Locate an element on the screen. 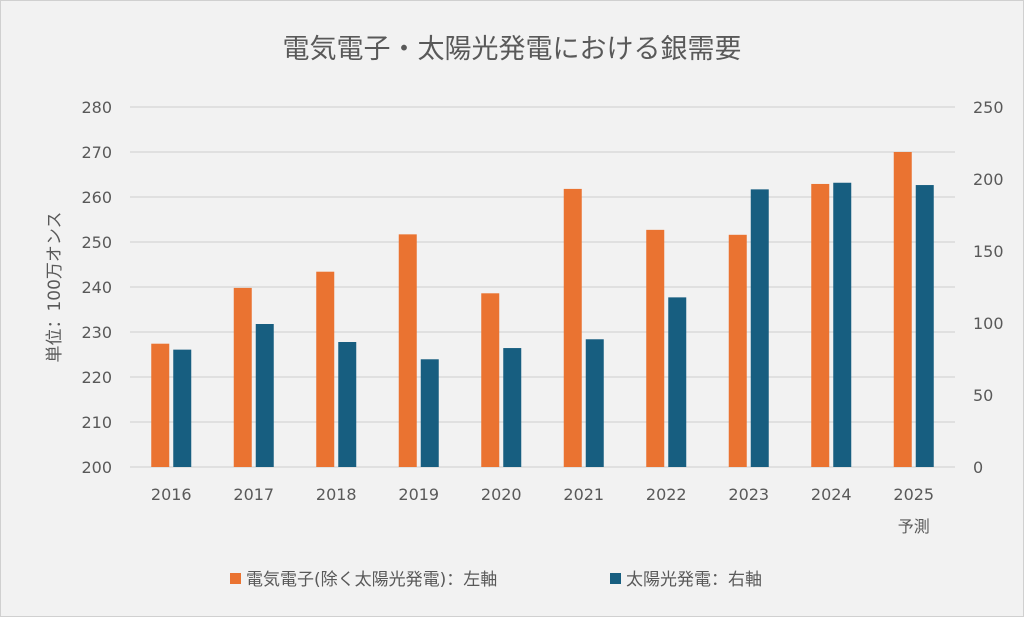  x-tick-label: 2017 is located at coordinates (253, 494).